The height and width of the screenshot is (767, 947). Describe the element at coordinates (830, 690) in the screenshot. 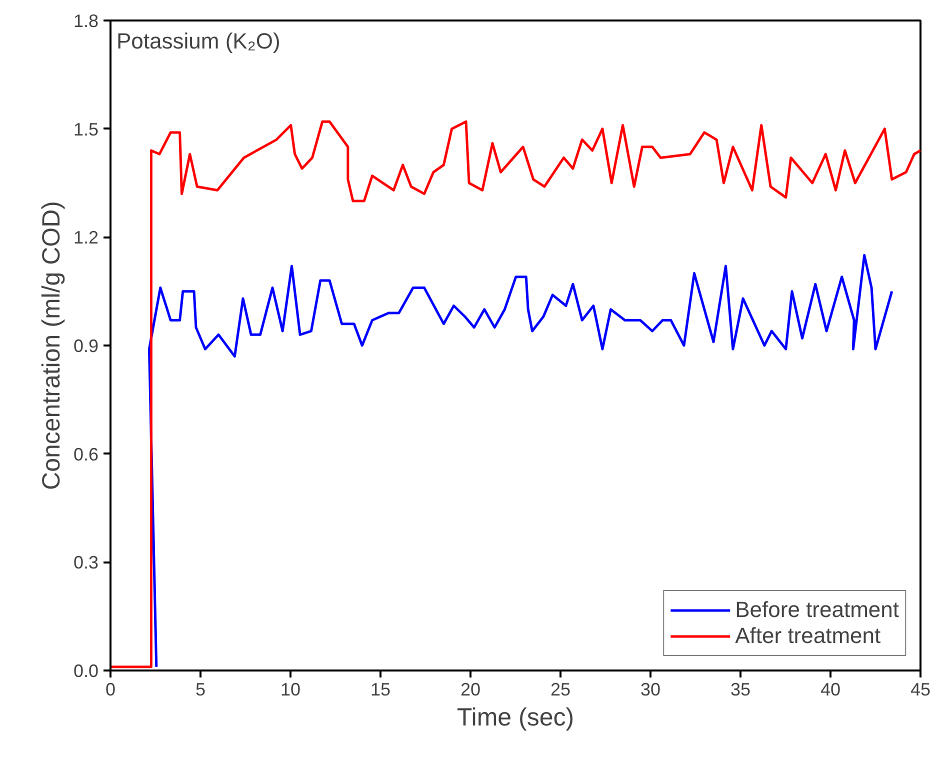

I see `x-tick-label: 40` at that location.